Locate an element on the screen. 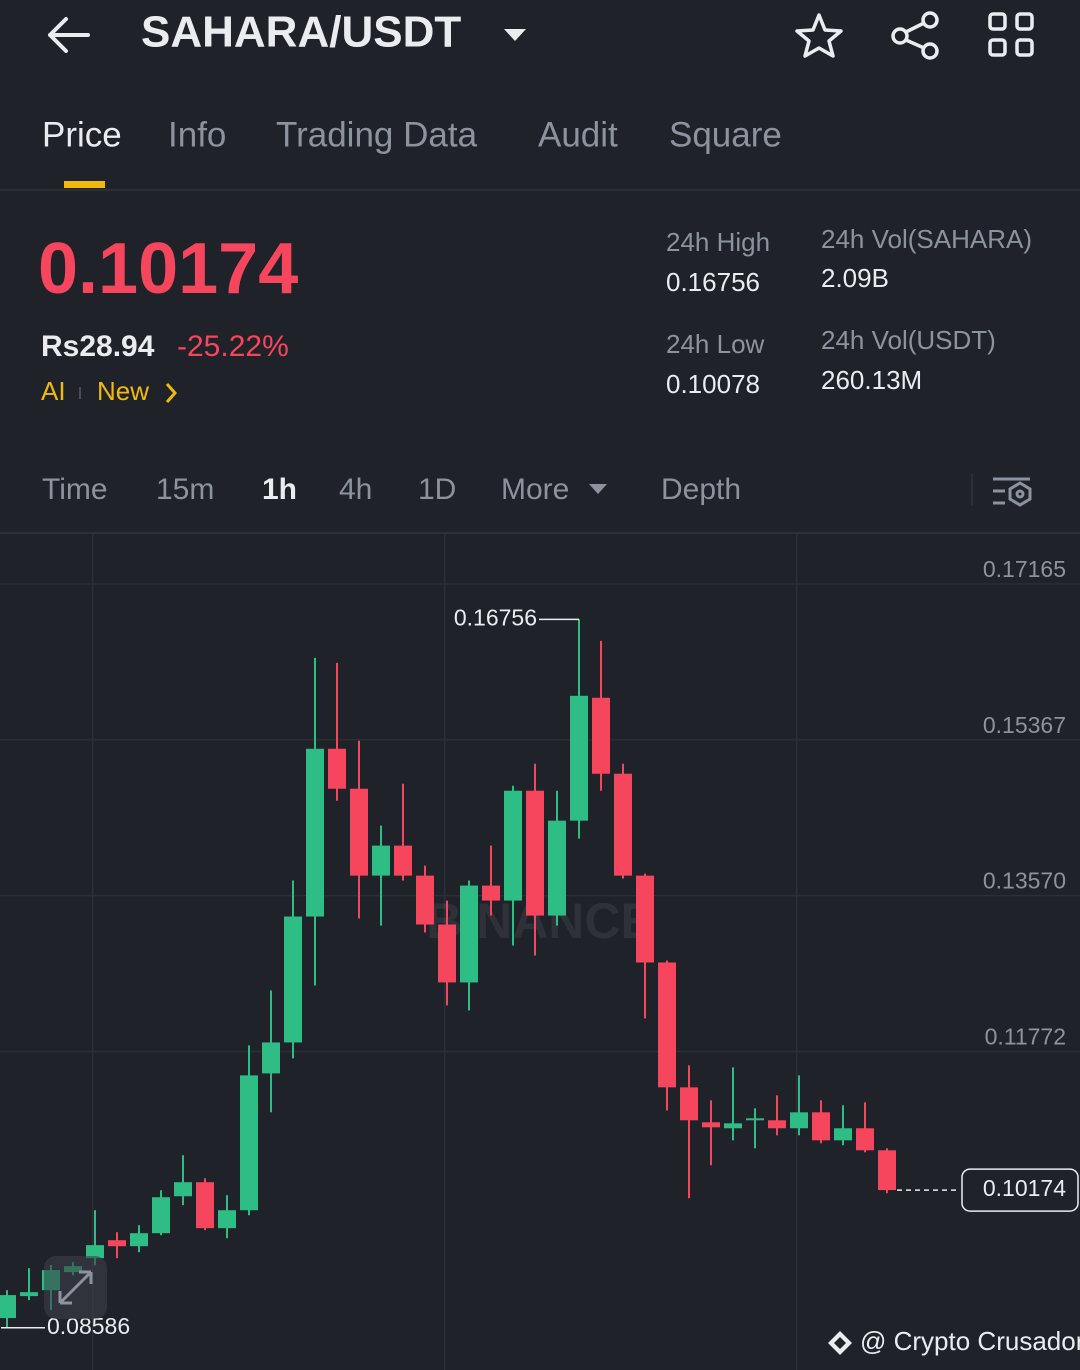 The image size is (1080, 1370). settings-lines is located at coordinates (1011, 491).